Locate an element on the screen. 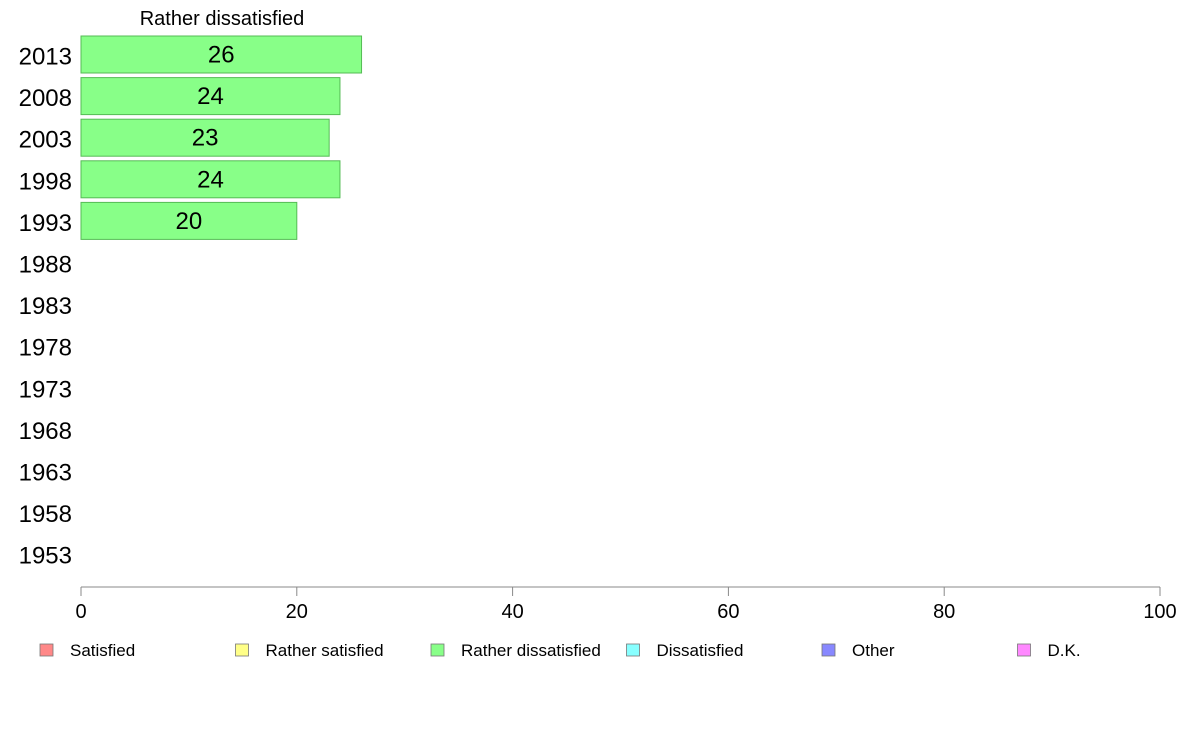  year-label: 1983 is located at coordinates (45, 306).